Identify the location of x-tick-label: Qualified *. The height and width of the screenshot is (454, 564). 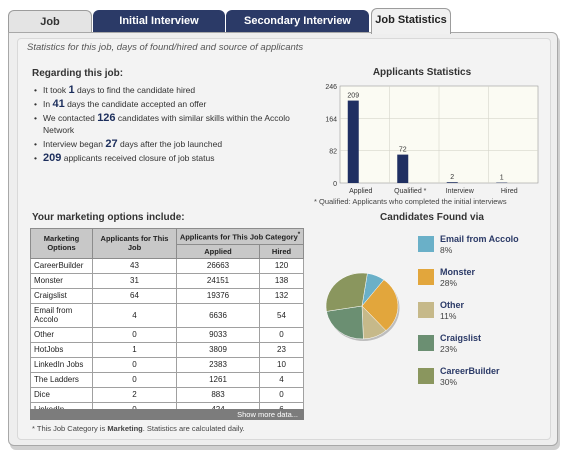
(410, 191).